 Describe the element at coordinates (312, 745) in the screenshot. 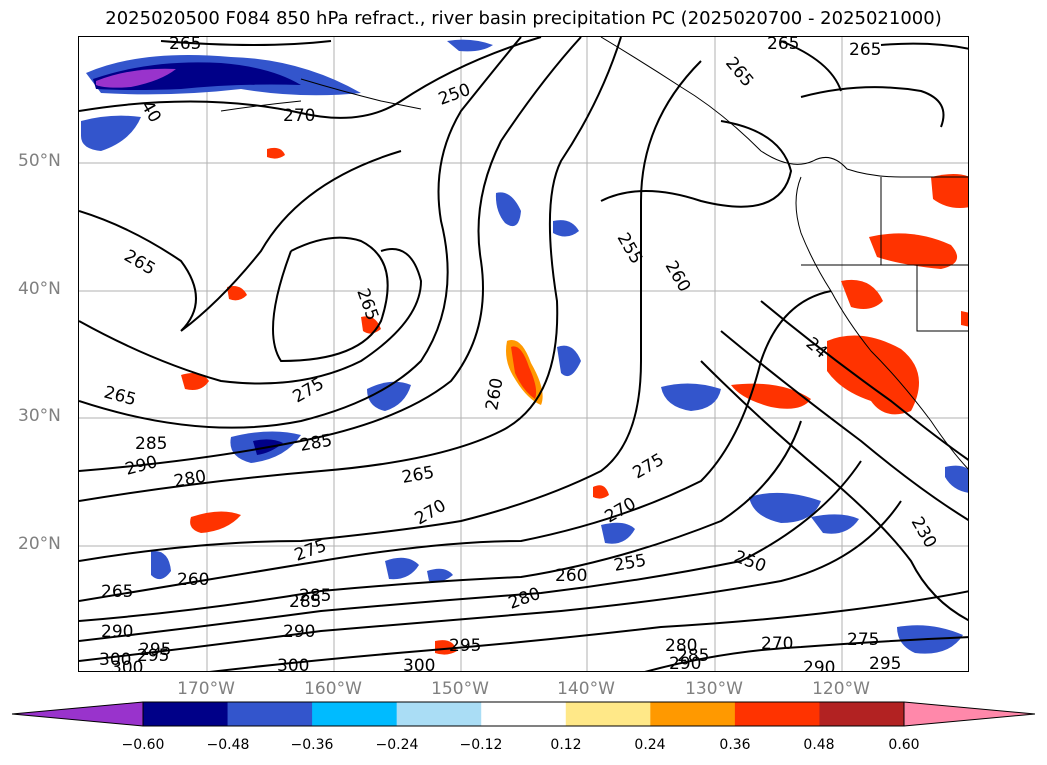

I see `colorbar-tick-label: −0.36` at that location.